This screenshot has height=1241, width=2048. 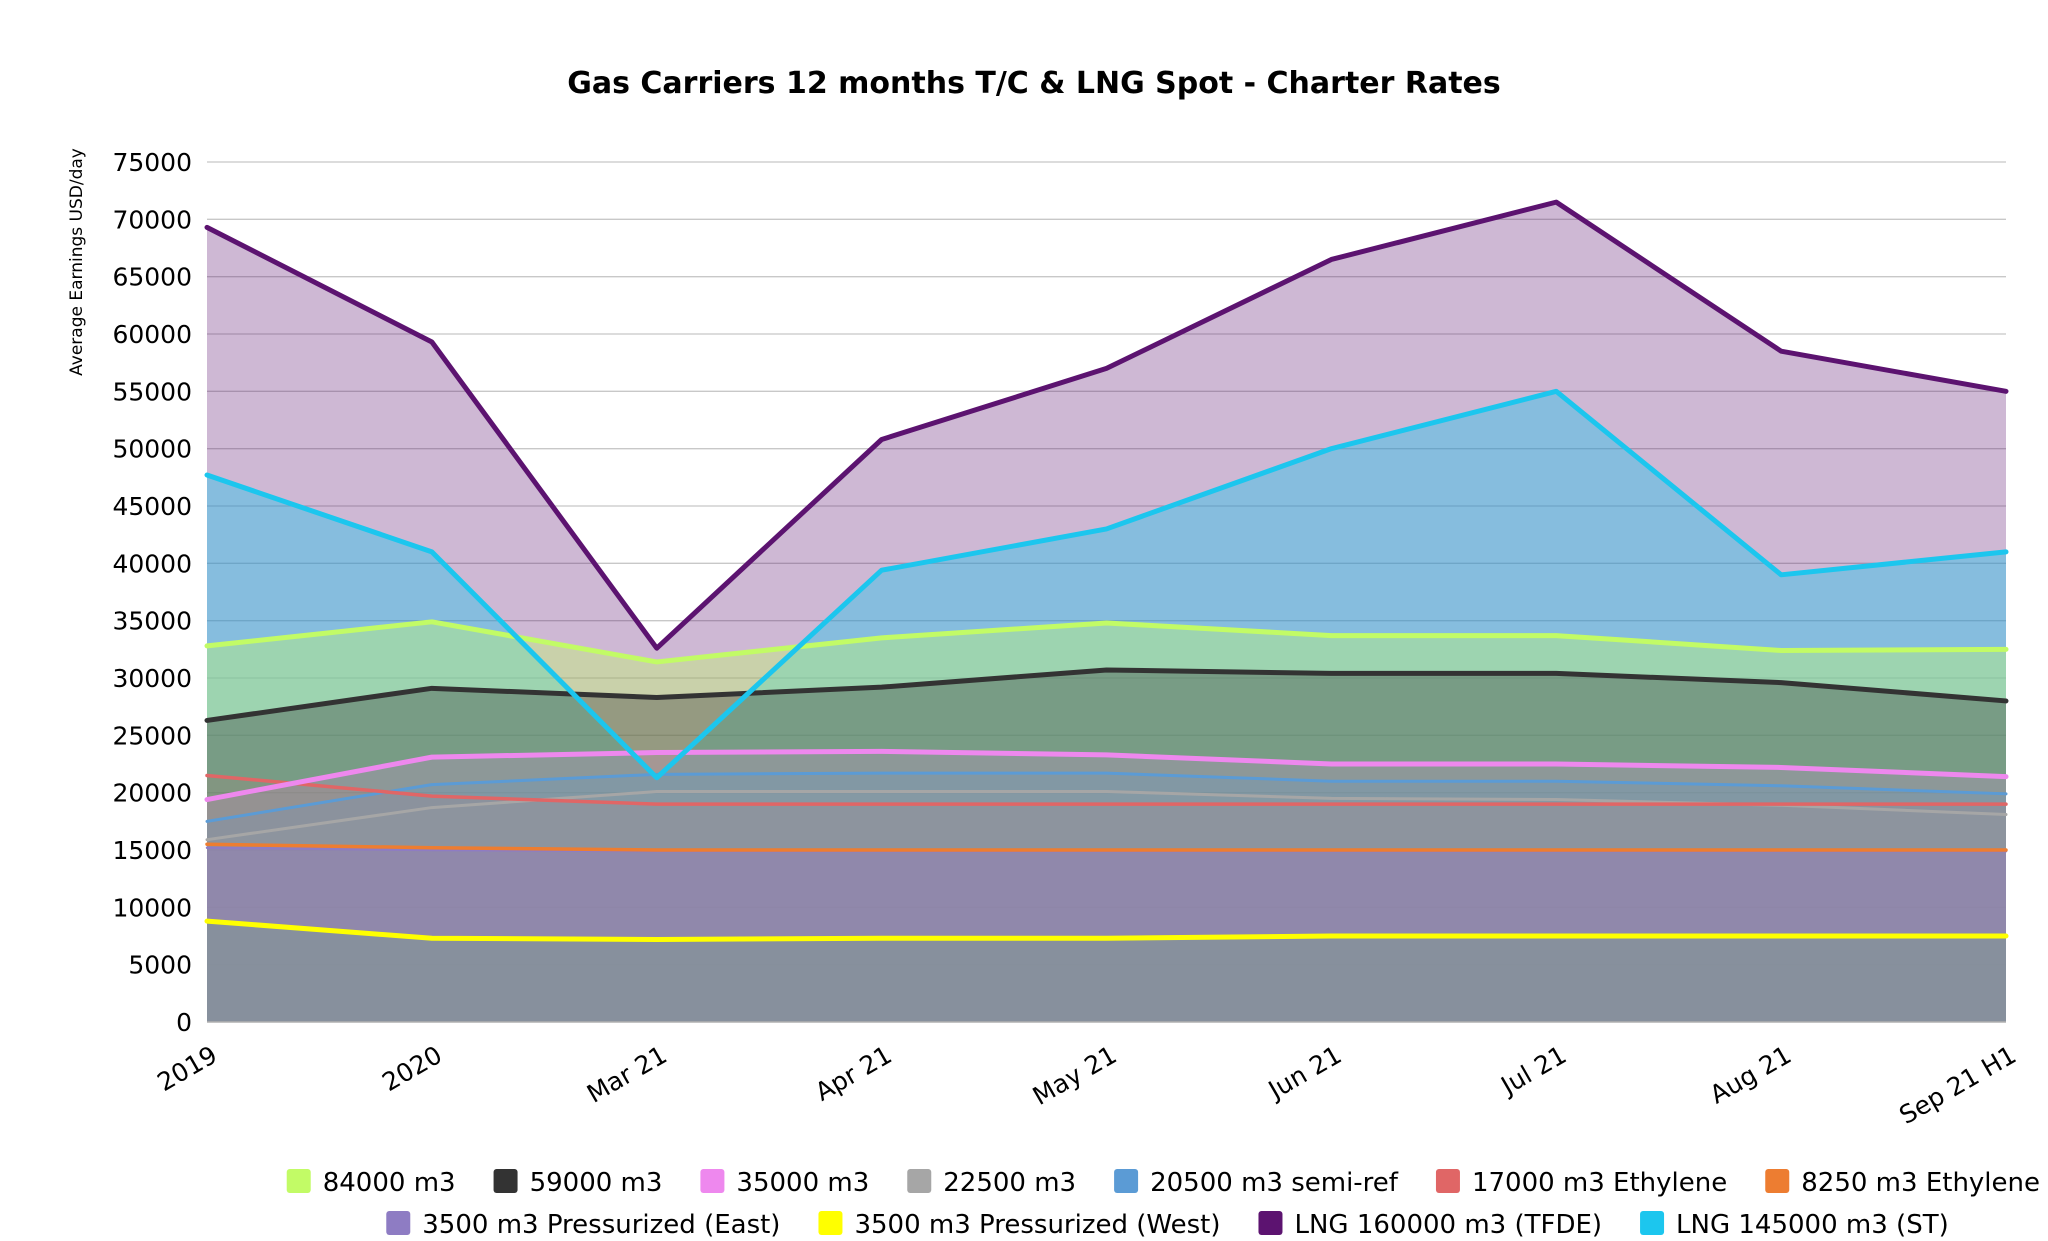 I want to click on area-3500-m3-pressurized-west, so click(x=1106, y=971).